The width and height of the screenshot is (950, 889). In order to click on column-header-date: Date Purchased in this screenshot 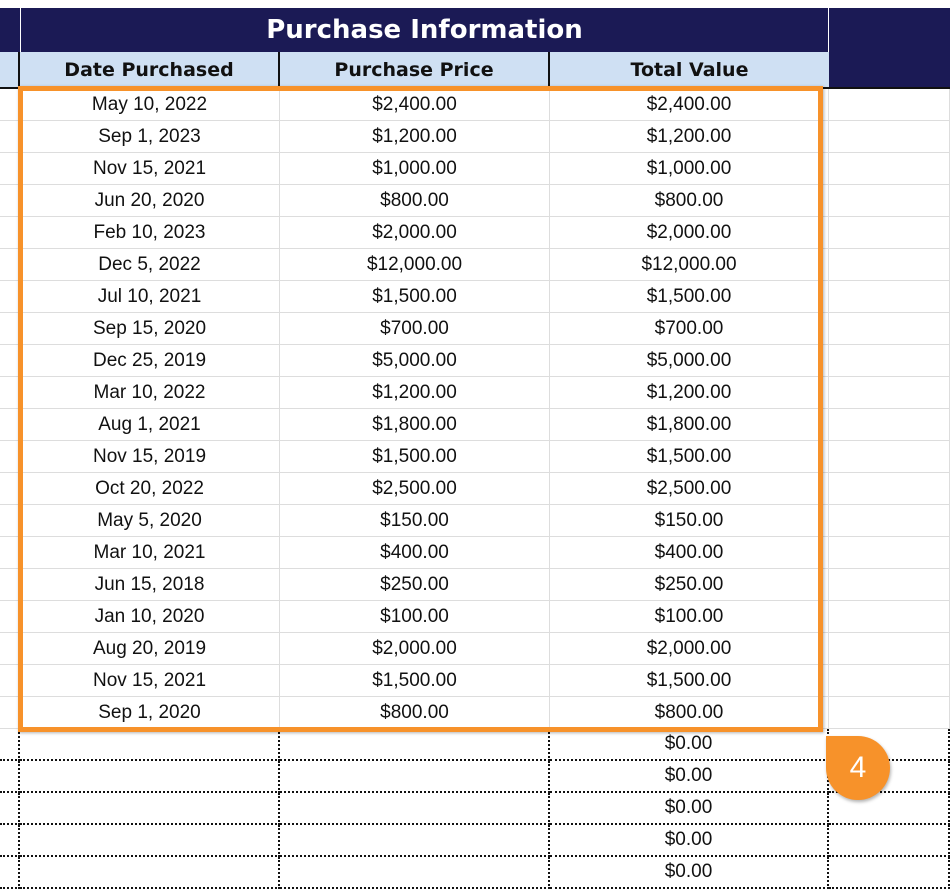, I will do `click(150, 70)`.